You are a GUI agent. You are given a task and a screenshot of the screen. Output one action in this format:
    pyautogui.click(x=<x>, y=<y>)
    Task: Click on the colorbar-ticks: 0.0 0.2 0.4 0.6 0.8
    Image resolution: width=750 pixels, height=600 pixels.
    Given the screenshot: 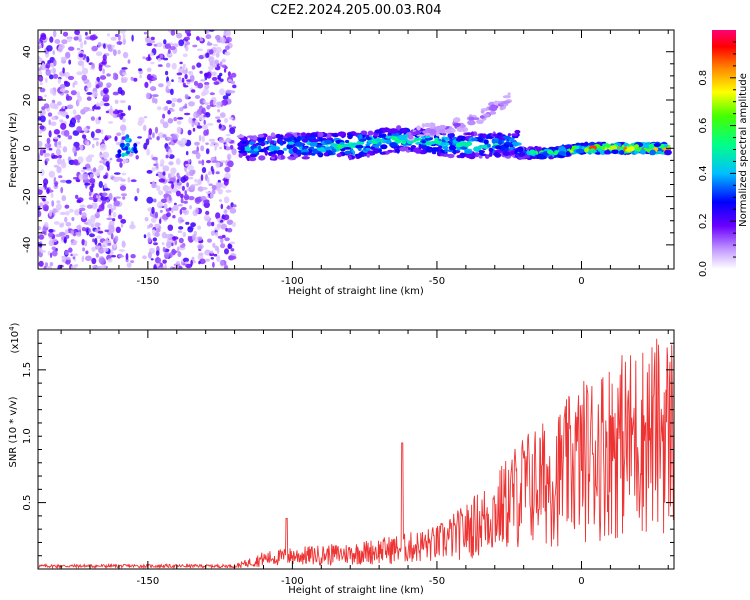 What is the action you would take?
    pyautogui.click(x=717, y=159)
    